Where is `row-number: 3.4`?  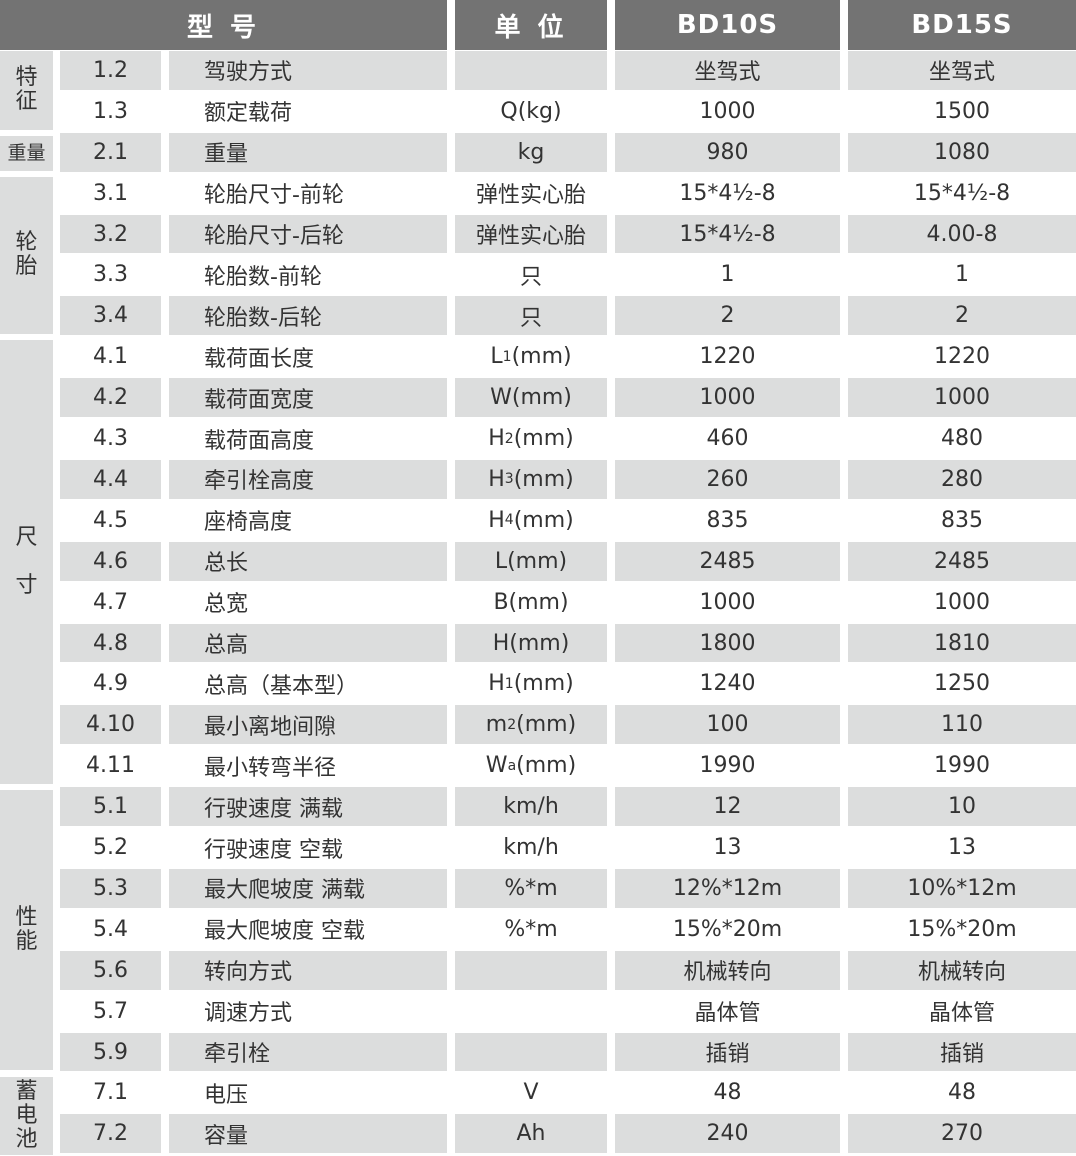 row-number: 3.4 is located at coordinates (110, 316).